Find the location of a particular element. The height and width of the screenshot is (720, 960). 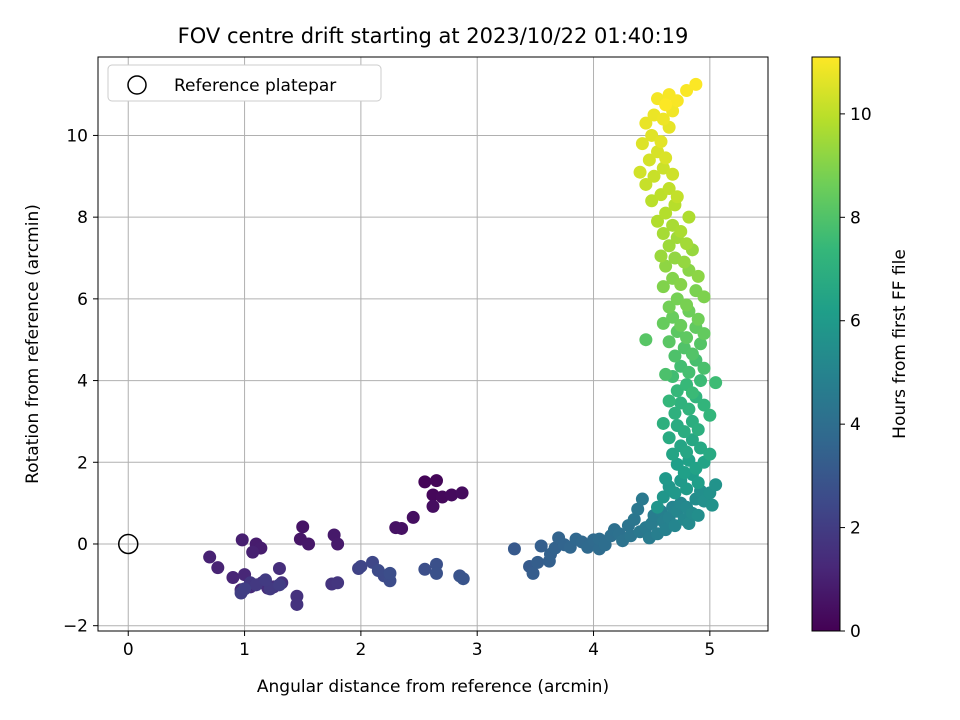

colorbar is located at coordinates (826, 344).